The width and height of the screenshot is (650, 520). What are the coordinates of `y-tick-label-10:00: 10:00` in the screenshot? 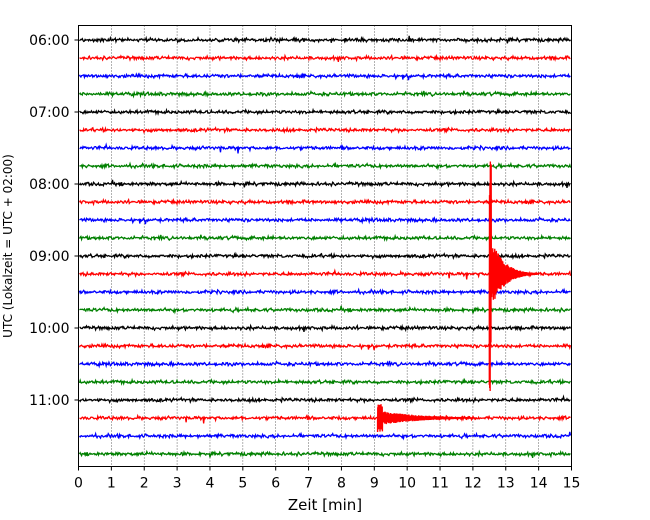 It's located at (49, 329).